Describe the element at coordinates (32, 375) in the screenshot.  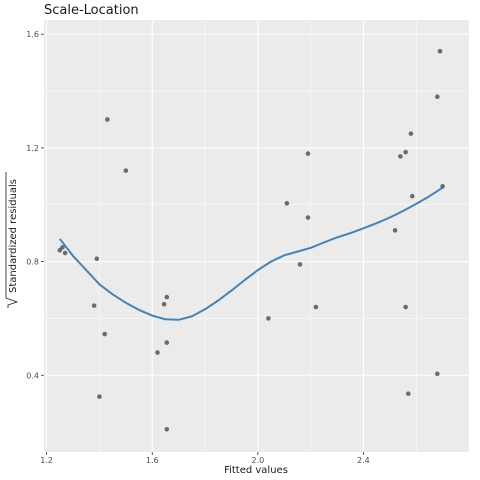
I see `y-tick-label: 0.4` at that location.